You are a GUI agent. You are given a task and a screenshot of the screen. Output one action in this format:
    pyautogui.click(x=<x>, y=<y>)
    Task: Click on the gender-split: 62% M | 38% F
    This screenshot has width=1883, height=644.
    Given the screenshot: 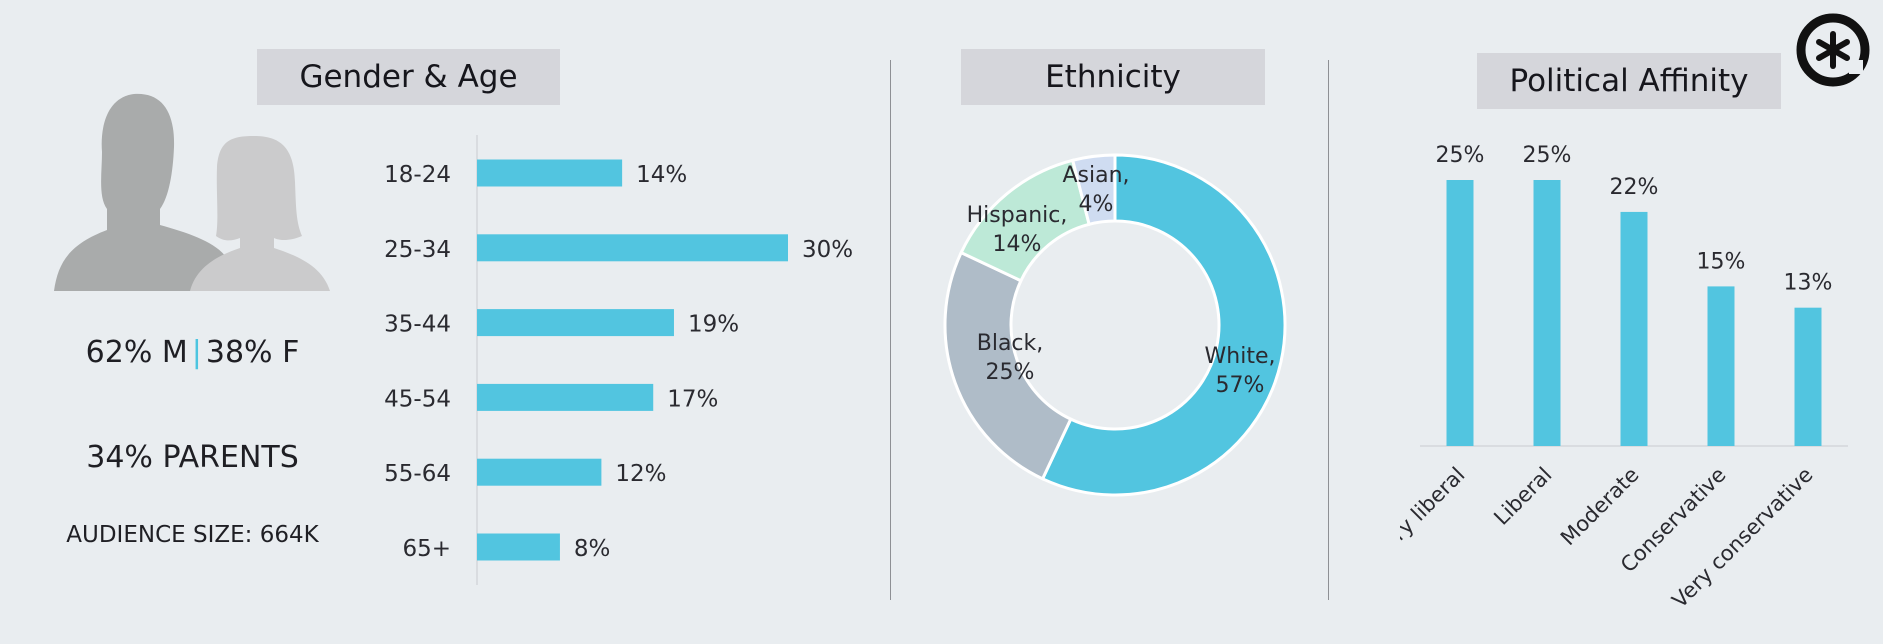 What is the action you would take?
    pyautogui.click(x=192, y=352)
    